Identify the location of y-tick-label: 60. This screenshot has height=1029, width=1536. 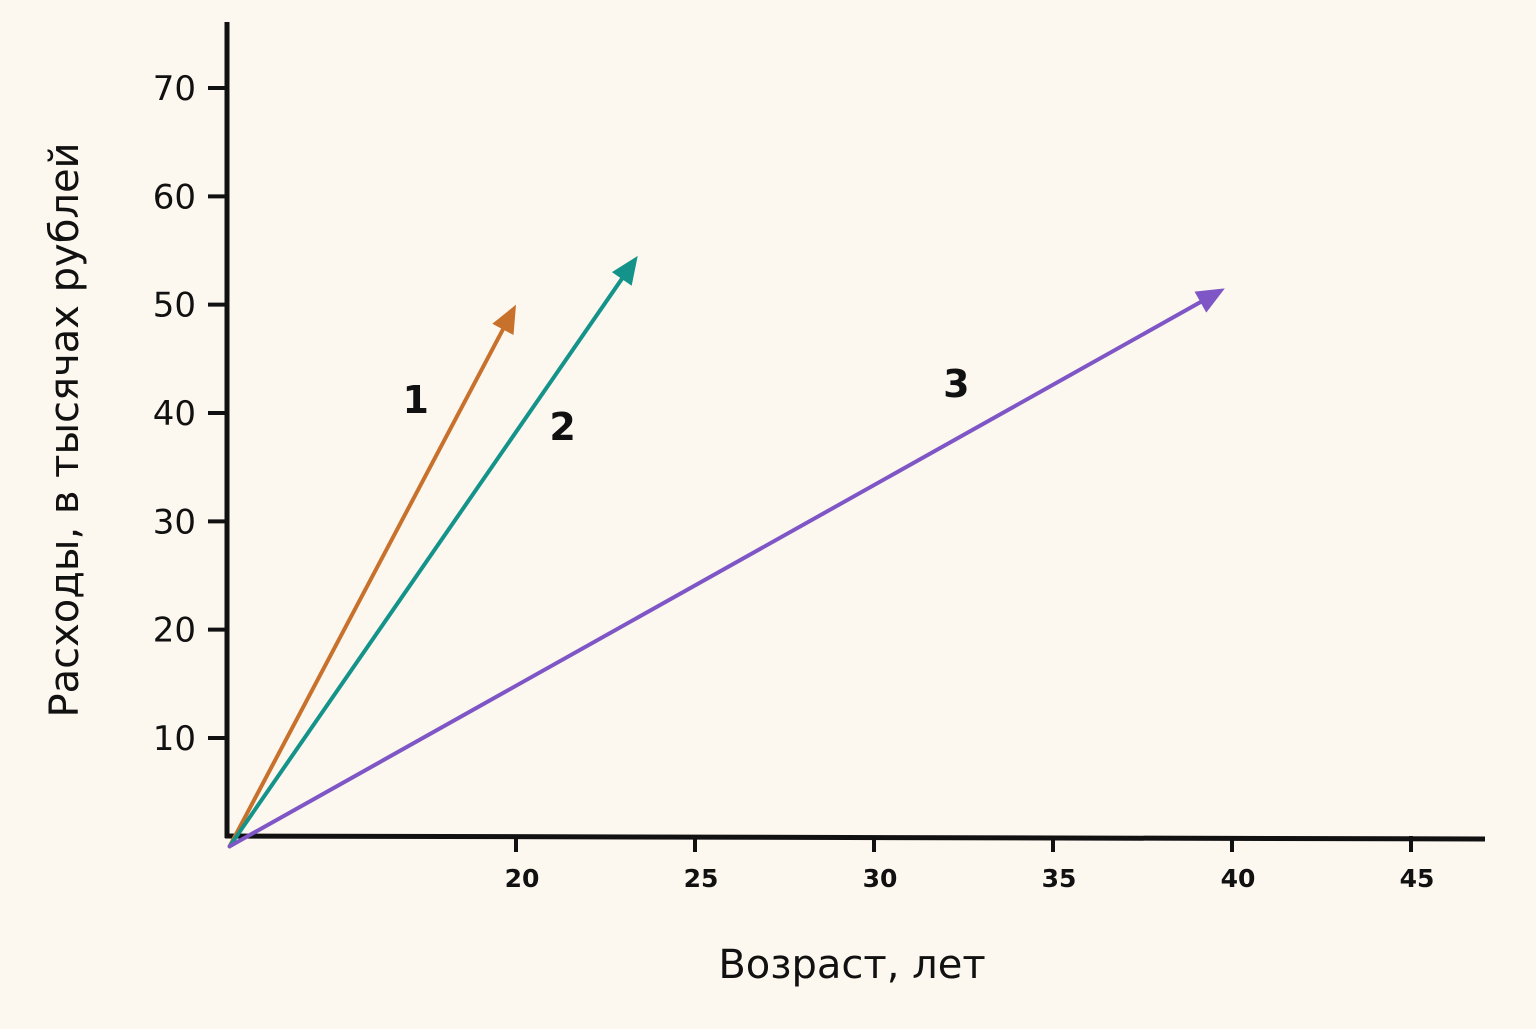
(174, 197).